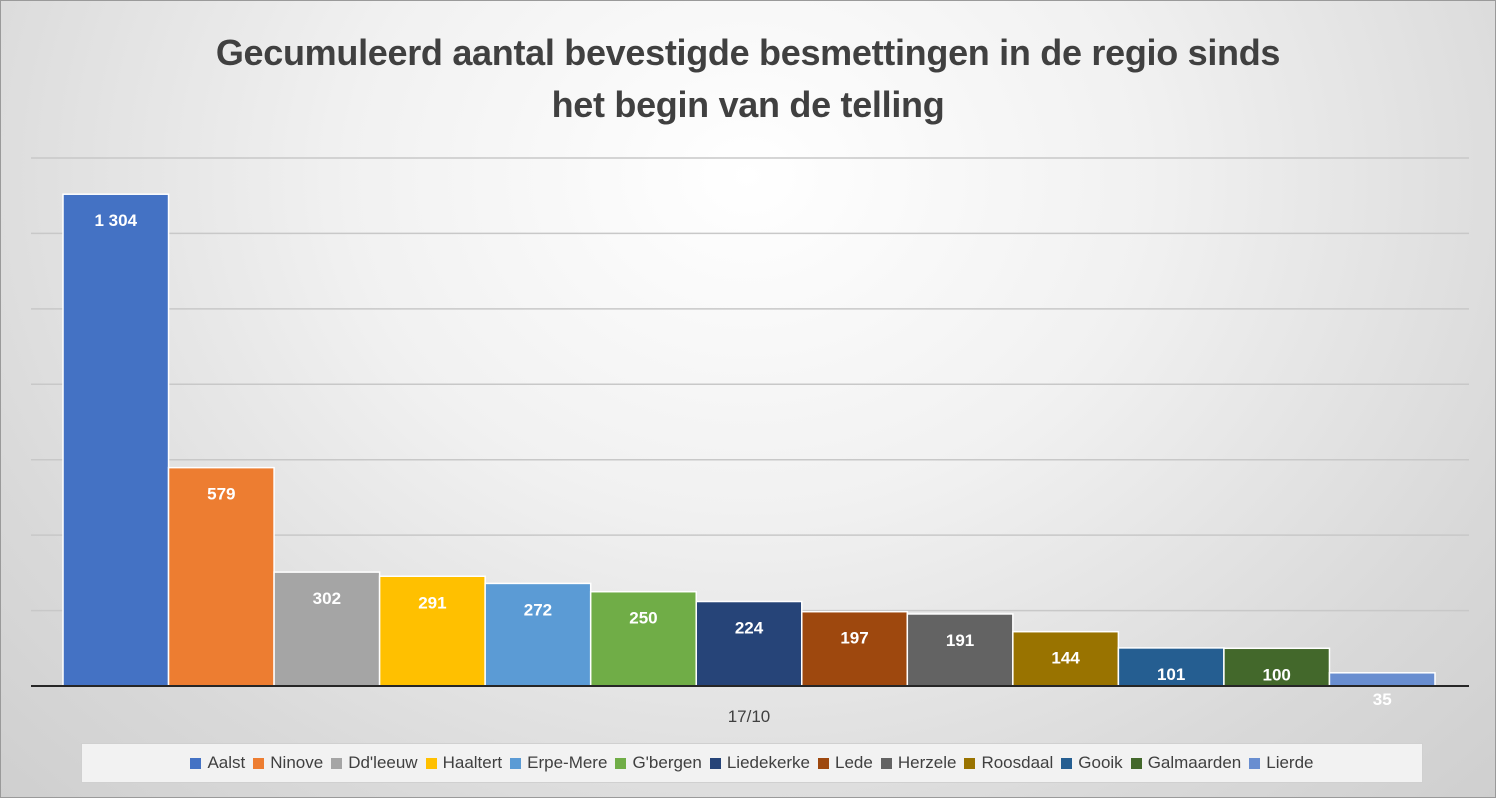 The height and width of the screenshot is (798, 1496). I want to click on legend-item: Haaltert, so click(464, 763).